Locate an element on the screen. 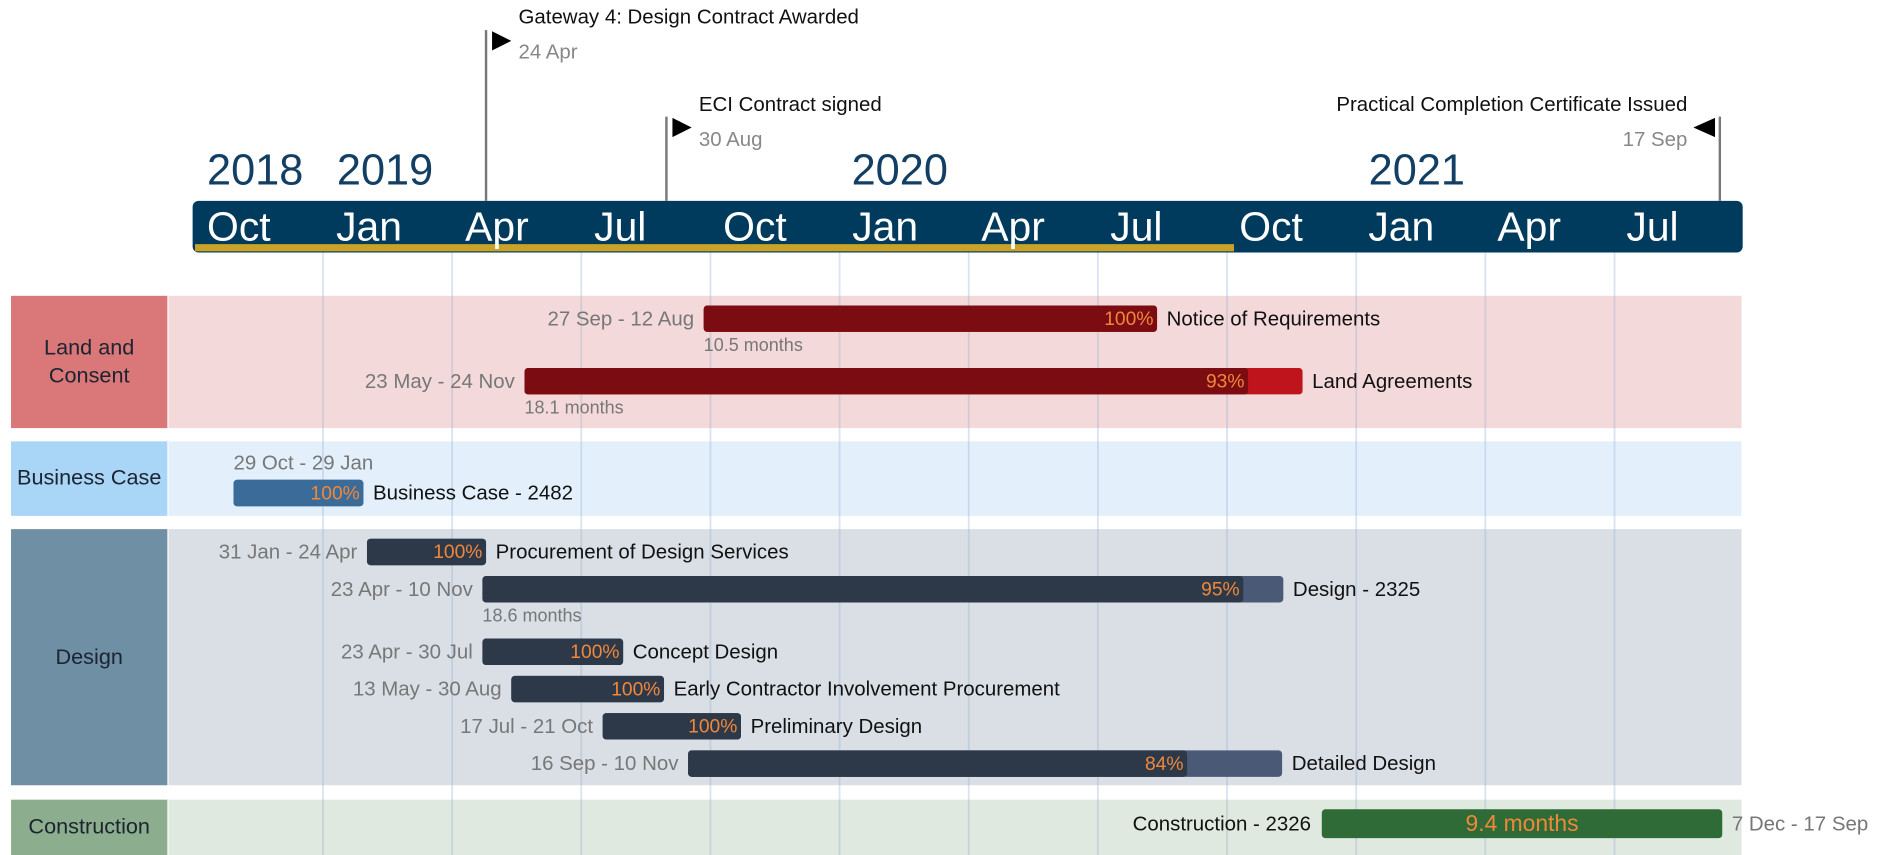  task-name: Land Agreements is located at coordinates (1392, 381).